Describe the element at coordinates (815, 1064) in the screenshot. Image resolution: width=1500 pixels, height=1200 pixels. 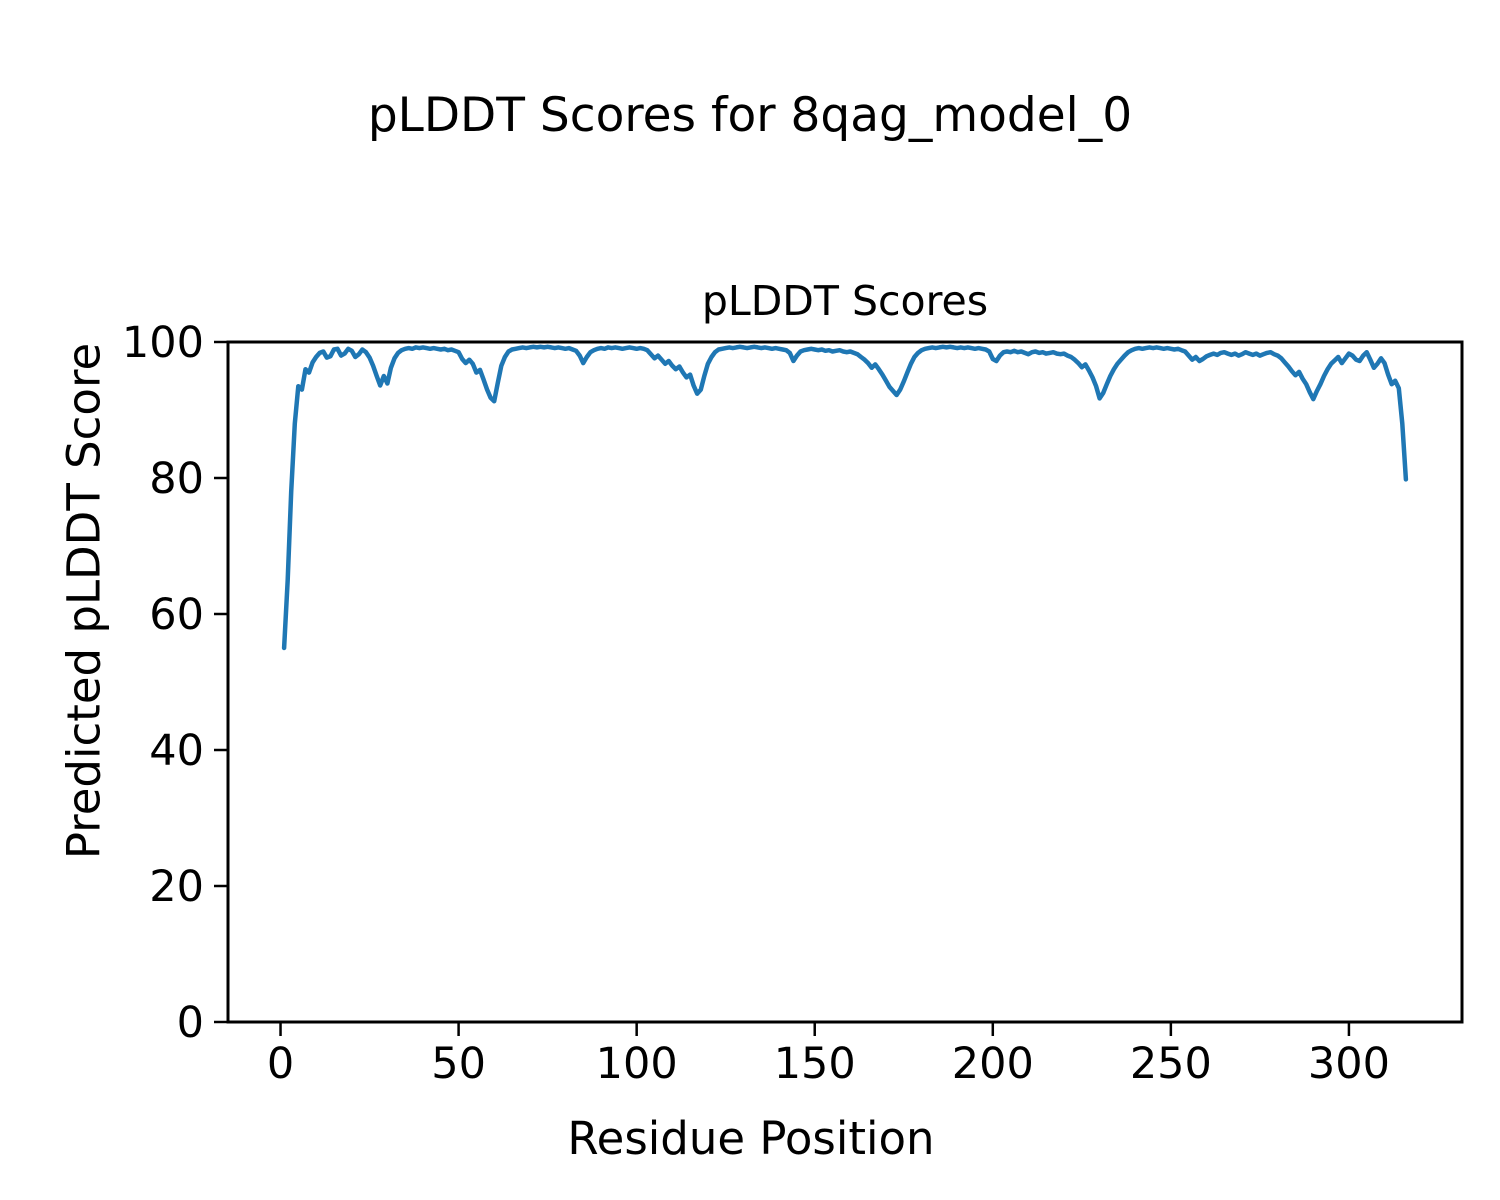
I see `x-tick-label: 150` at that location.